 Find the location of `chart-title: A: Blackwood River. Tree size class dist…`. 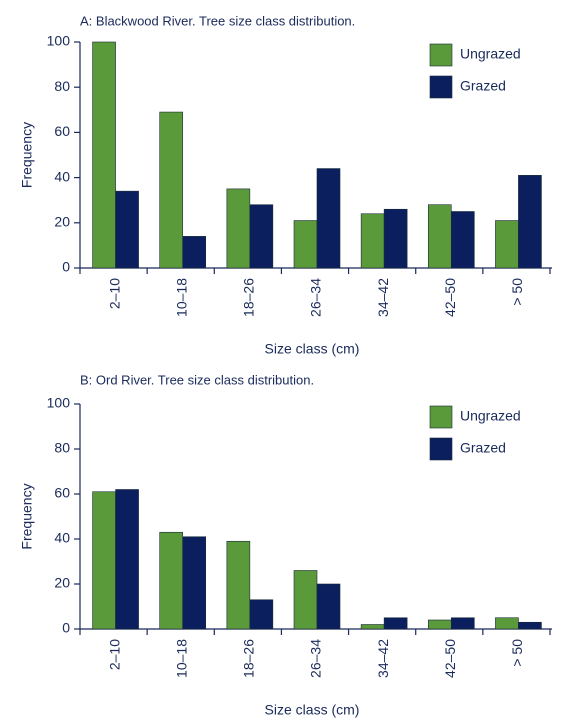

chart-title: A: Blackwood River. Tree size class dist… is located at coordinates (217, 20).